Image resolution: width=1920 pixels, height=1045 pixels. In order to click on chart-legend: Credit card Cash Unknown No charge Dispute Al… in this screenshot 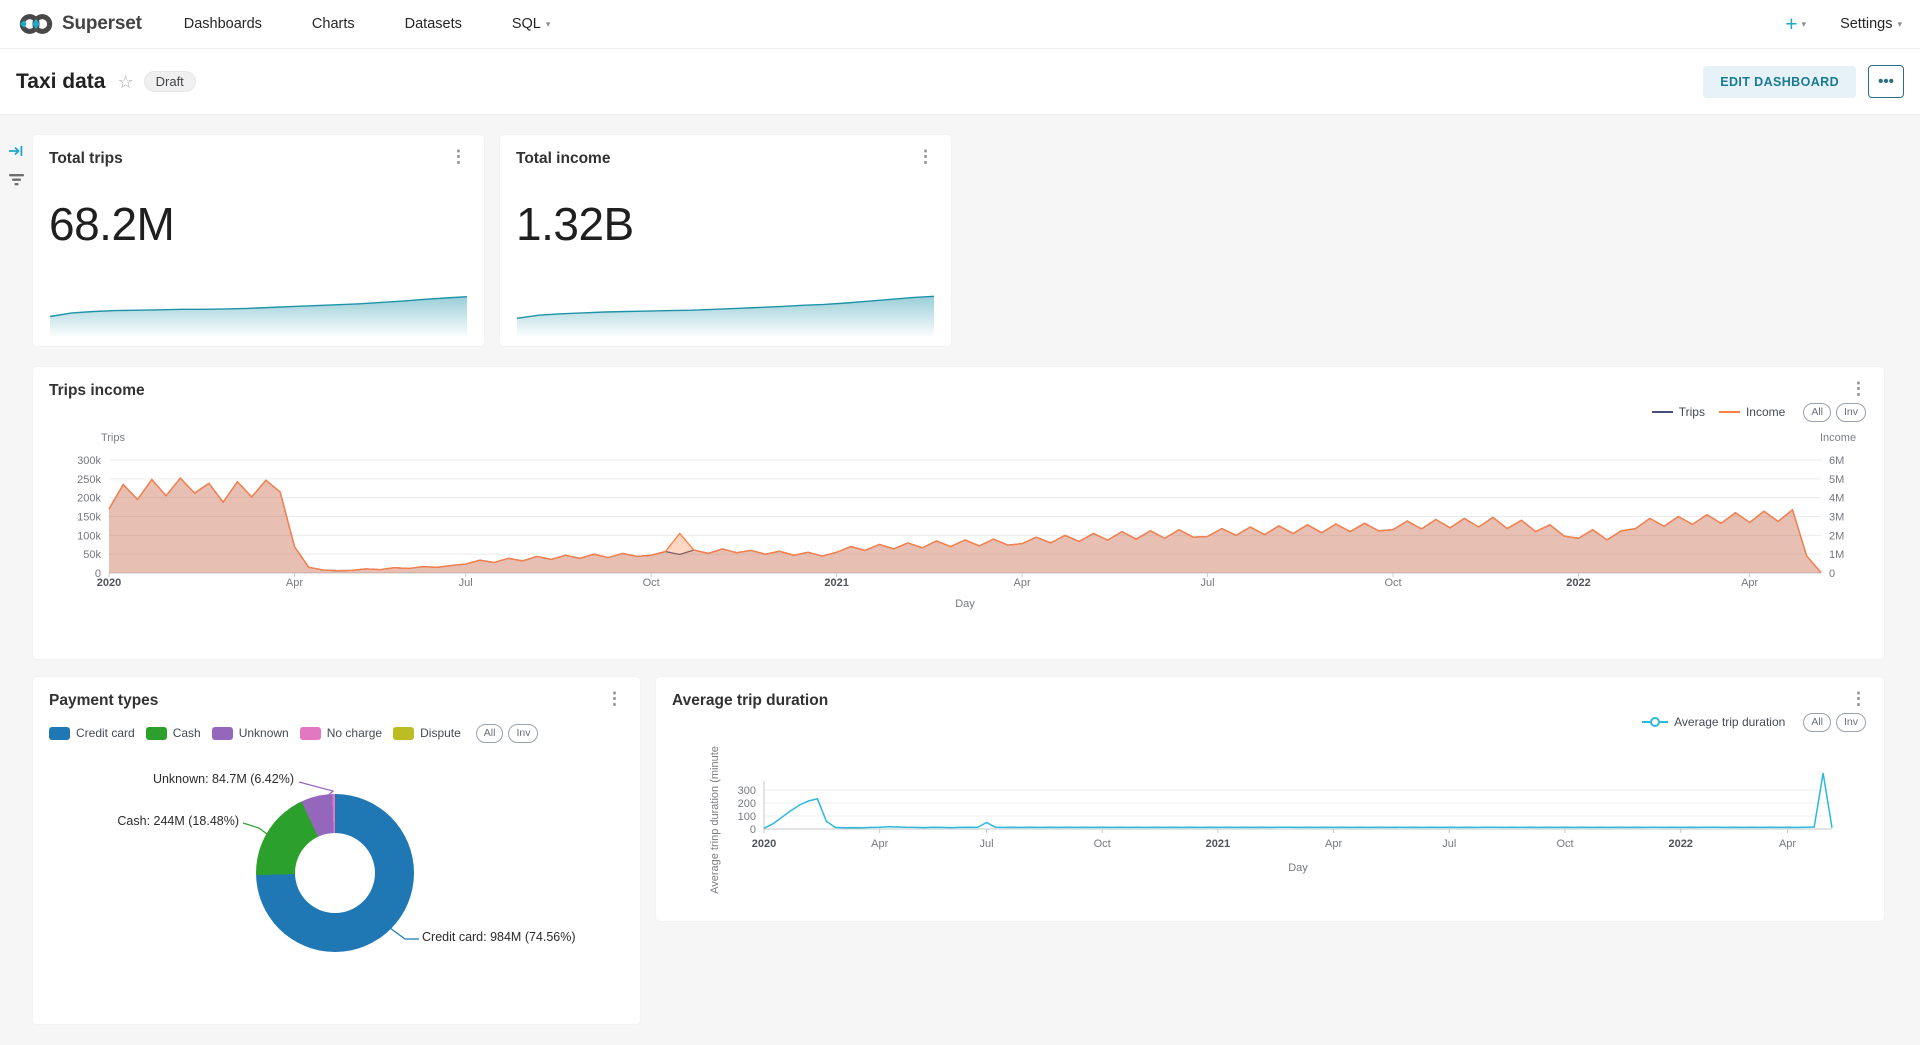, I will do `click(339, 733)`.